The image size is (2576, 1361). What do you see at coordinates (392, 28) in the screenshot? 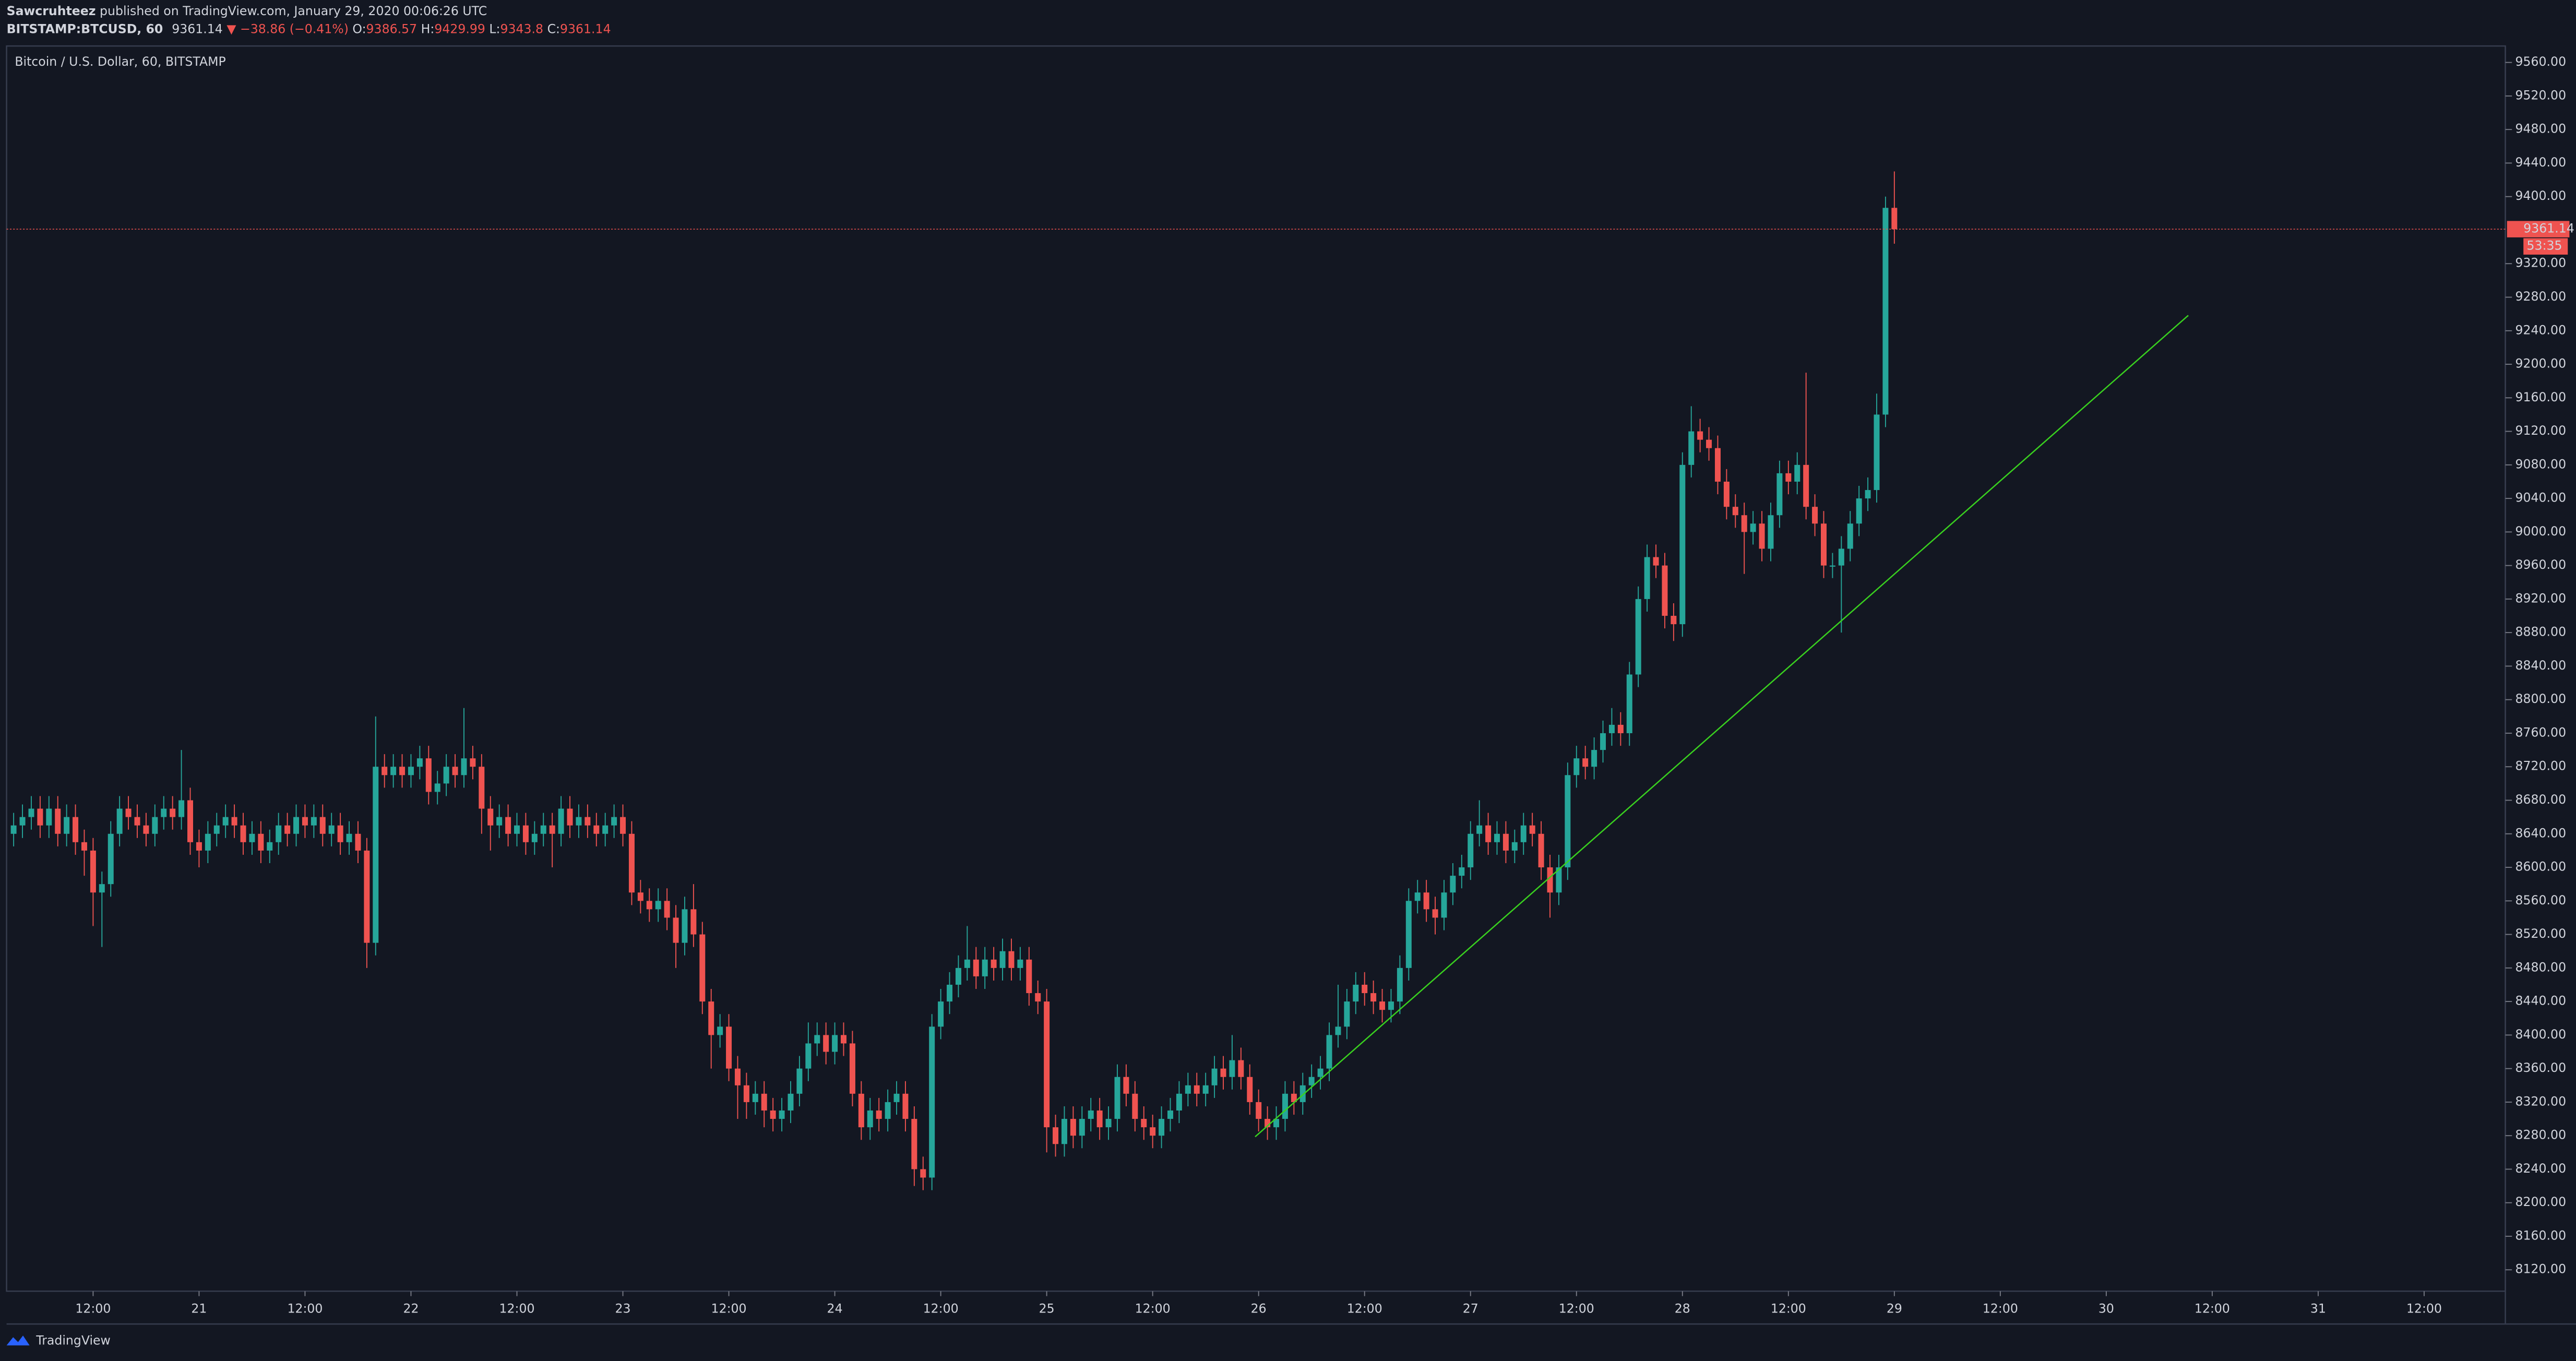
I see `legend-value: 9386.57` at bounding box center [392, 28].